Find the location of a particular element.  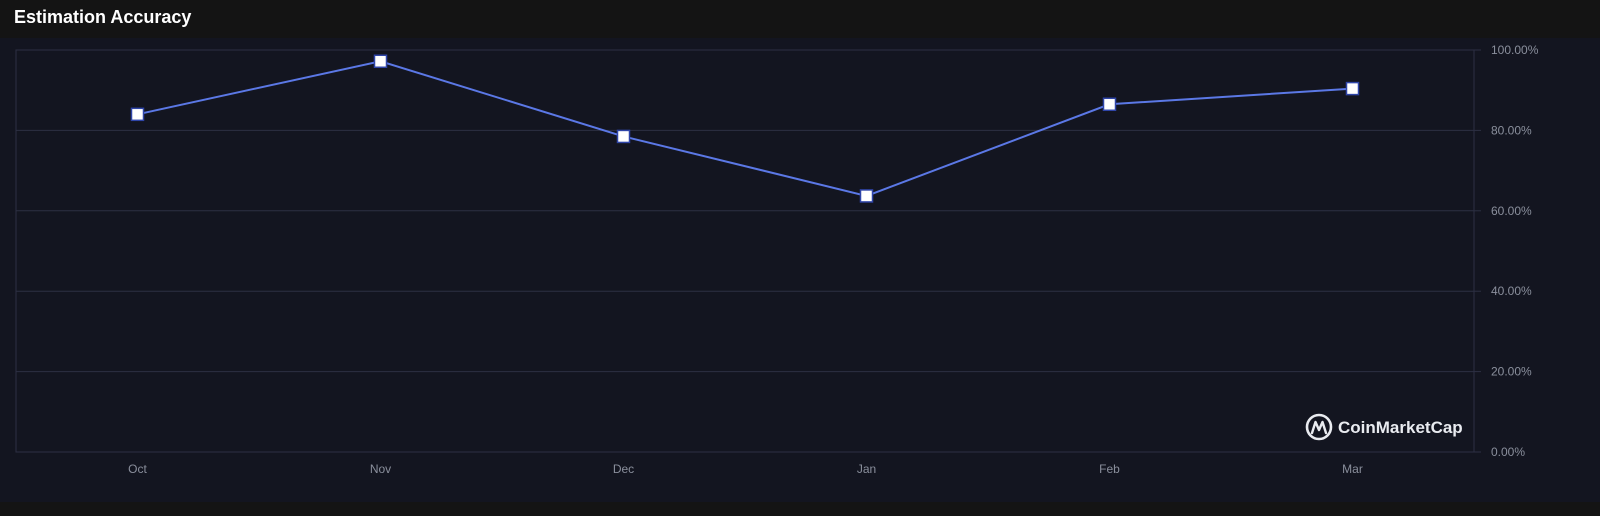

data-point-jan is located at coordinates (866, 196).